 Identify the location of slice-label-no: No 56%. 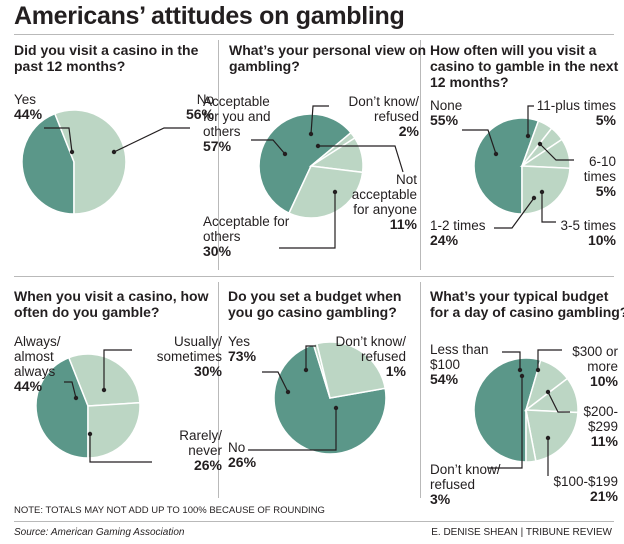
(200, 107).